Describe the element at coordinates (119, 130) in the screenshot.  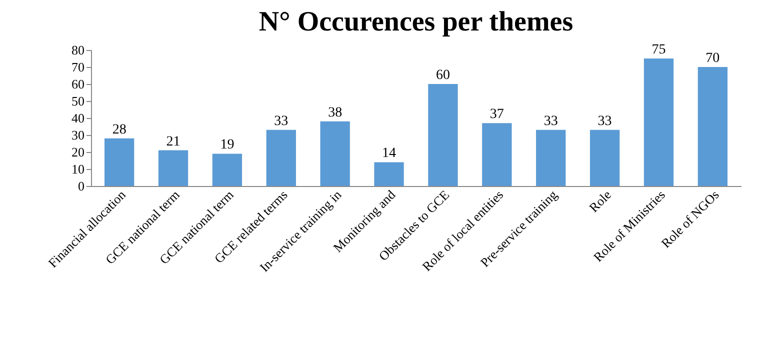
I see `data-label: 28` at that location.